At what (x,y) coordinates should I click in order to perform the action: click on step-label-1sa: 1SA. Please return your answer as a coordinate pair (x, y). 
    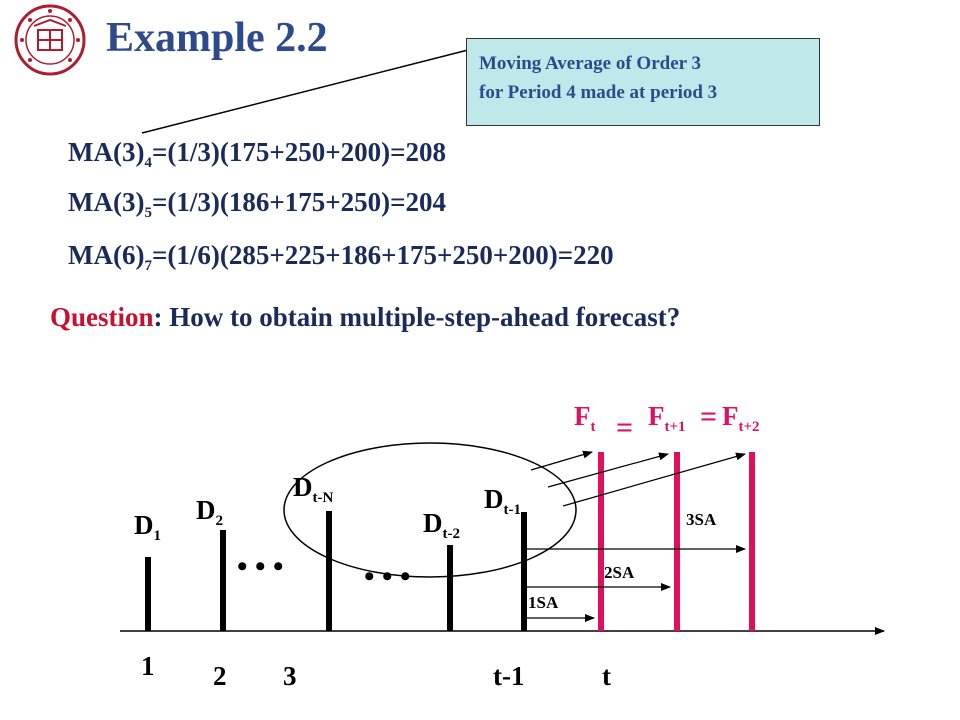
    Looking at the image, I should click on (543, 602).